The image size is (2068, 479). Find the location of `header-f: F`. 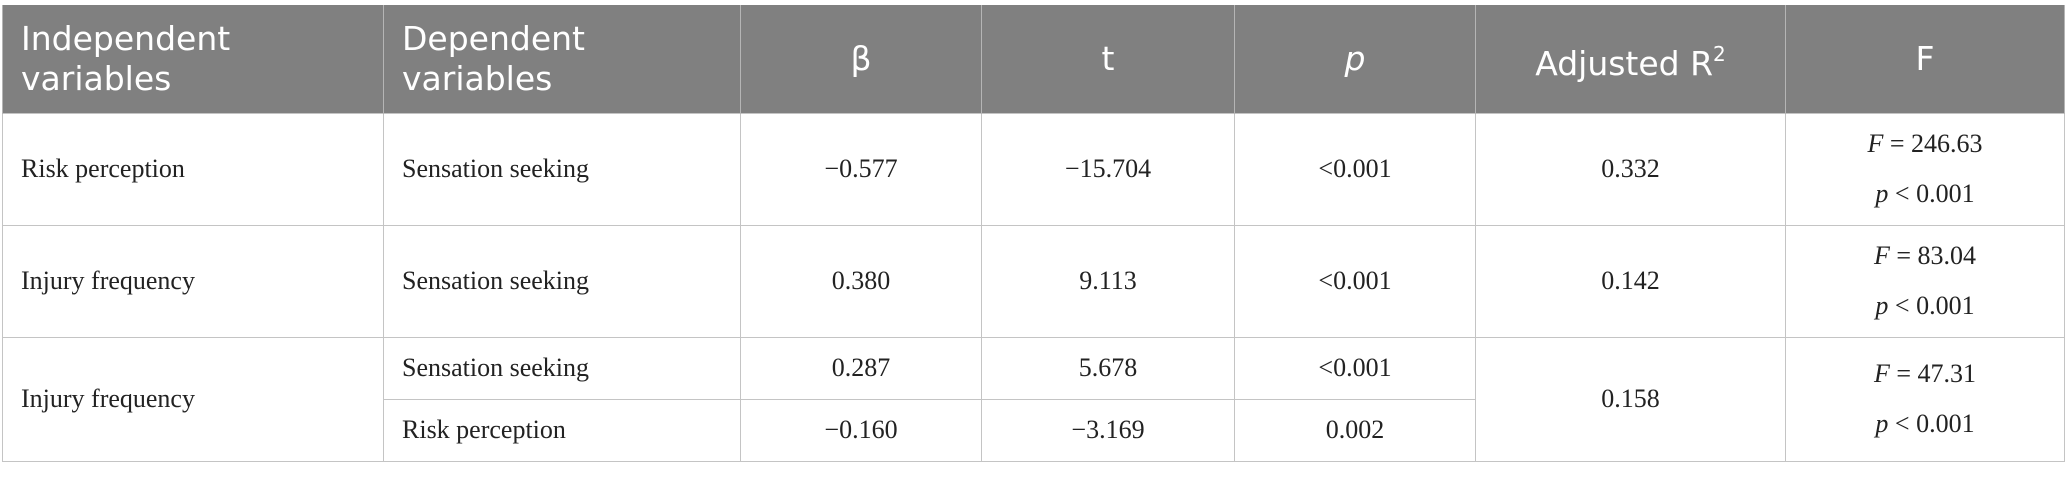

header-f: F is located at coordinates (1925, 59).